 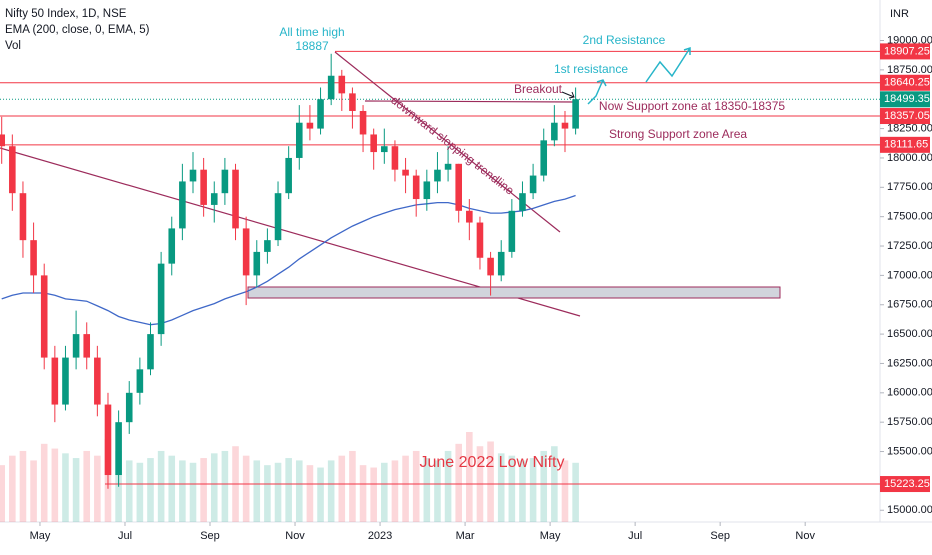 What do you see at coordinates (909, 451) in the screenshot?
I see `y-tick-label: 15500.00` at bounding box center [909, 451].